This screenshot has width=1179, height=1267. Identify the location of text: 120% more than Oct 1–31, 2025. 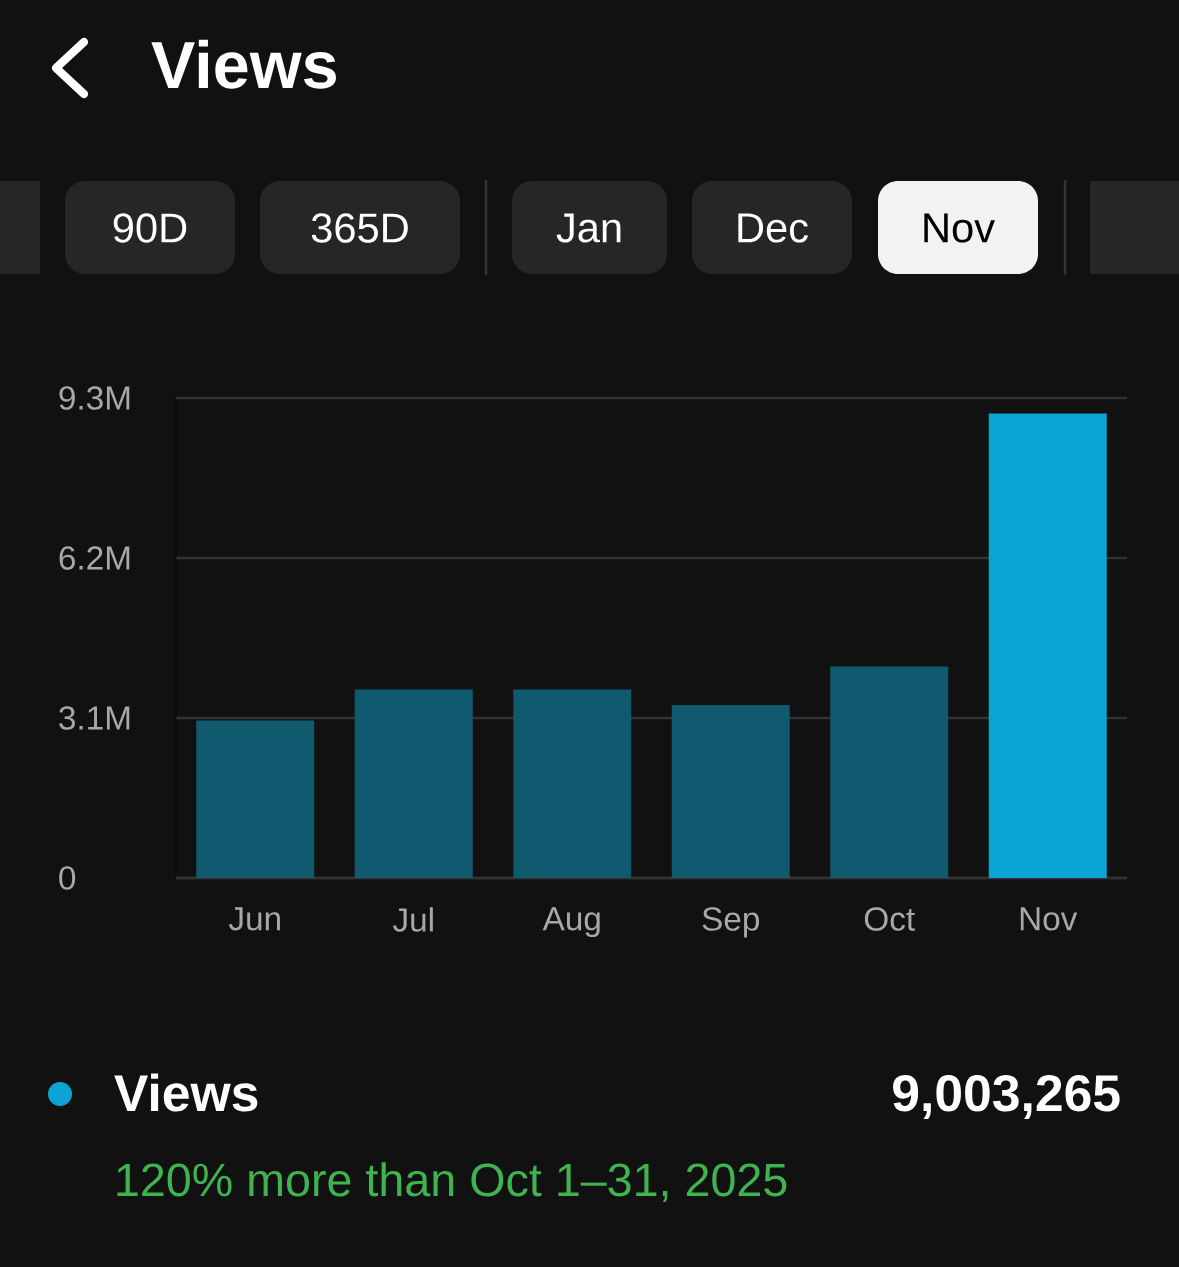
(452, 1182).